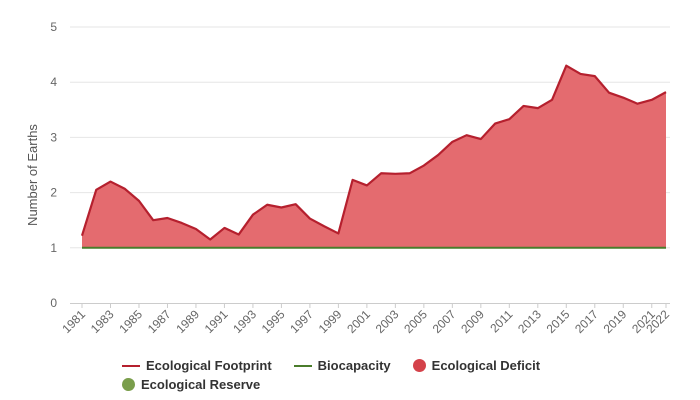  Describe the element at coordinates (302, 365) in the screenshot. I see `biocapacity-swatch` at that location.